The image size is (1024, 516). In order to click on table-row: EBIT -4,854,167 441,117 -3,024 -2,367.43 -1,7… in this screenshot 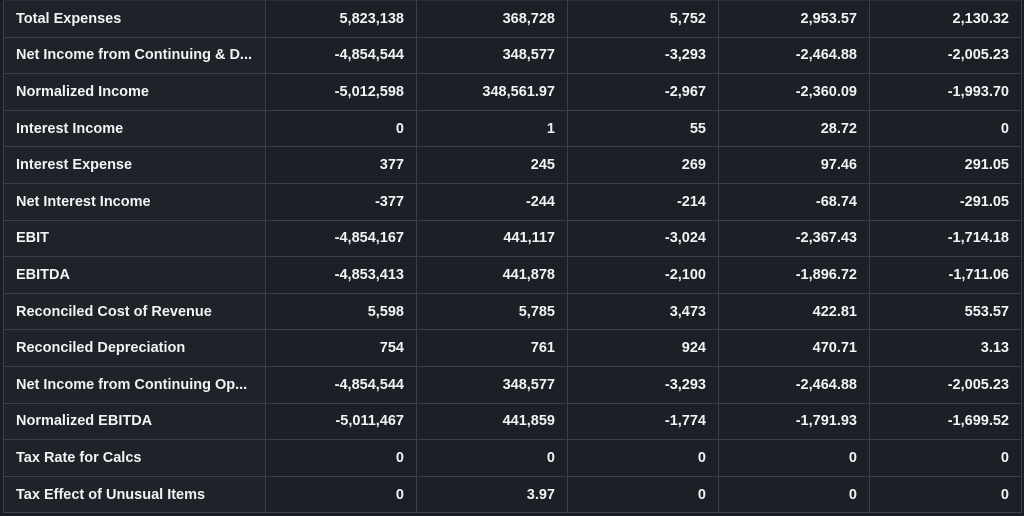, I will do `click(512, 238)`.